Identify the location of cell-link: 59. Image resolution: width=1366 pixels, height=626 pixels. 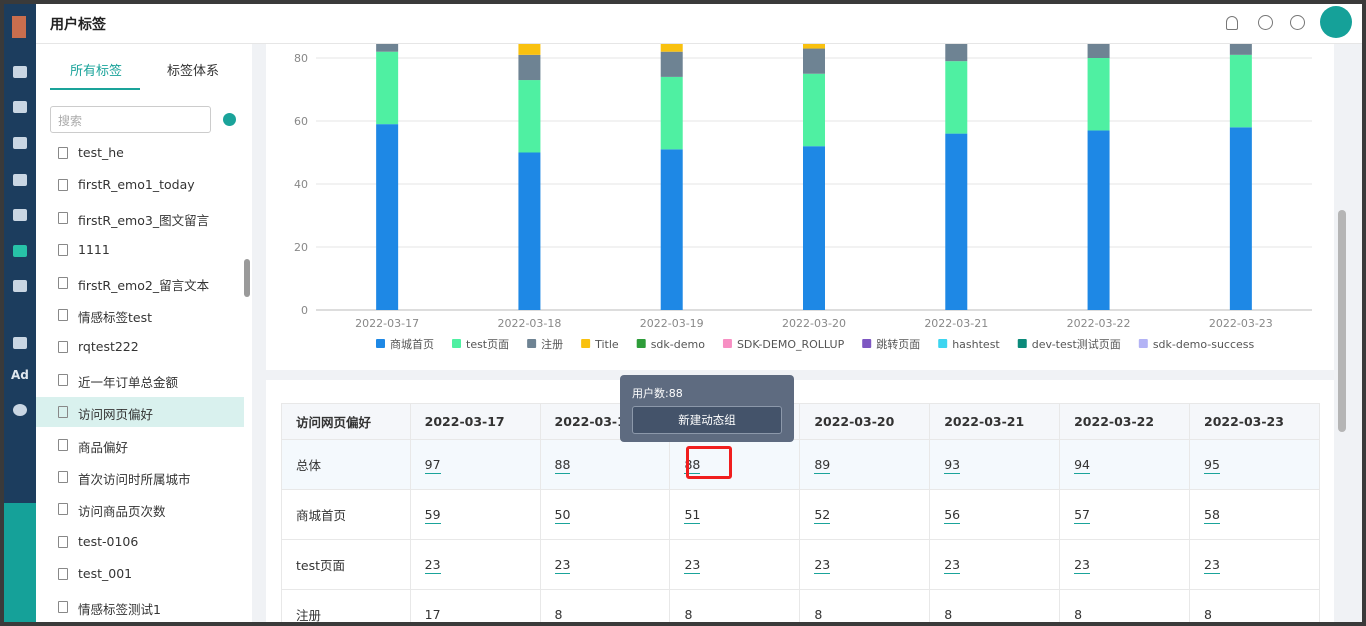
(432, 515).